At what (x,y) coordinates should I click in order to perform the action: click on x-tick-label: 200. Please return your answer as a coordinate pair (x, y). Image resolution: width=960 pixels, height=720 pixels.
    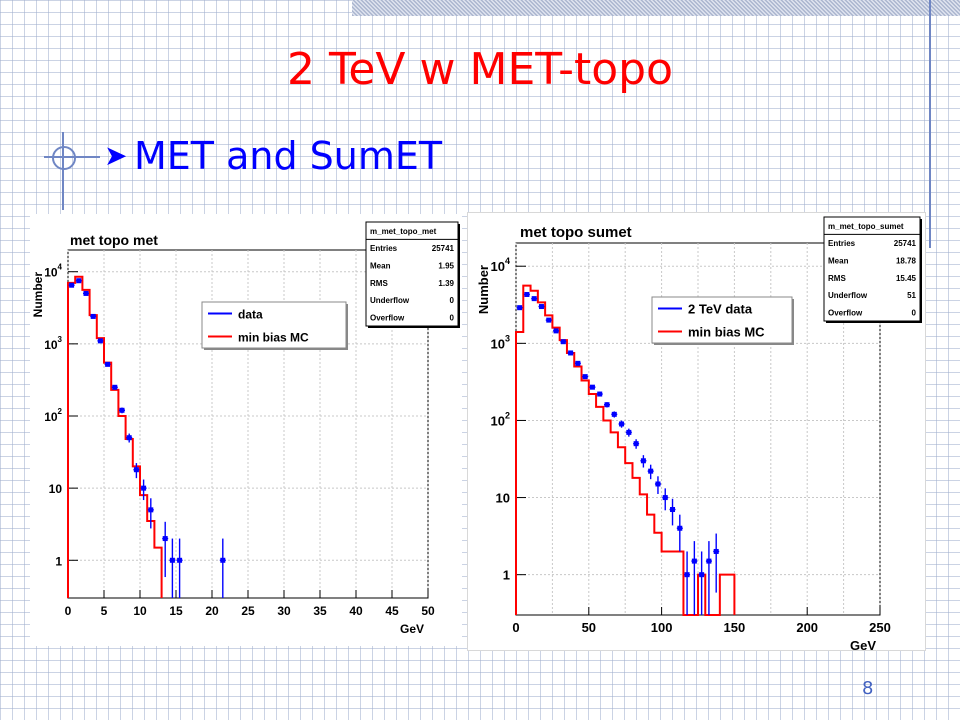
    Looking at the image, I should click on (807, 627).